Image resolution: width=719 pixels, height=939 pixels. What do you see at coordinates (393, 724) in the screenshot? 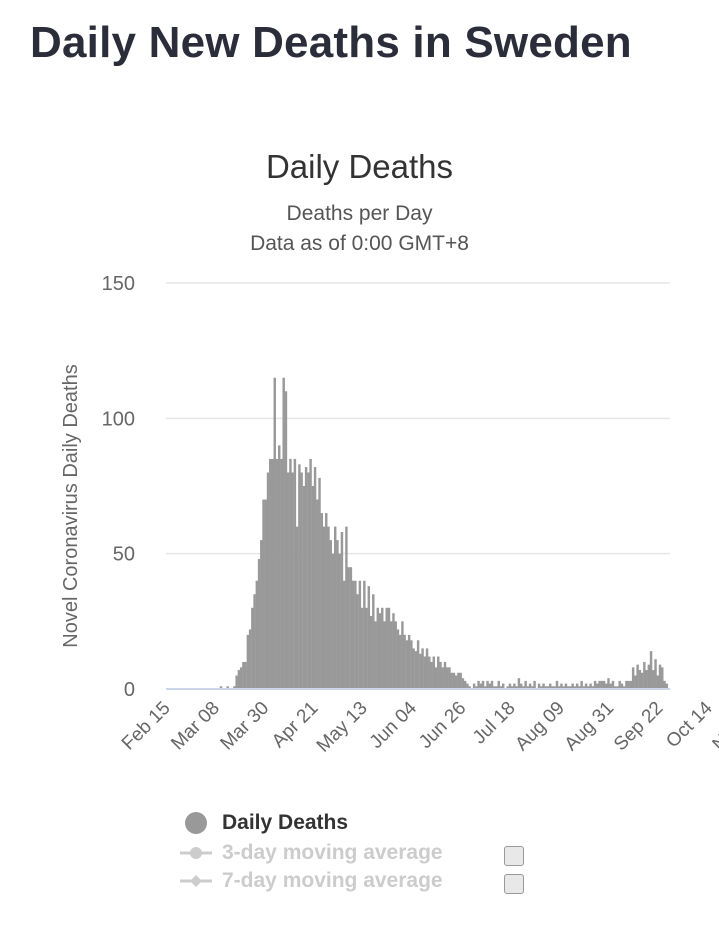
I see `x-tick-label: Jun 04` at bounding box center [393, 724].